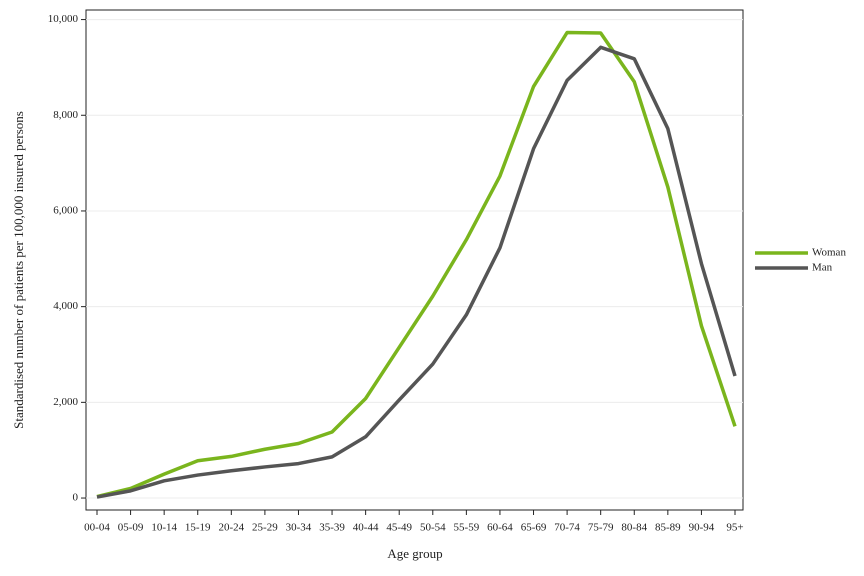  I want to click on x-tick-label: 60-64, so click(500, 528).